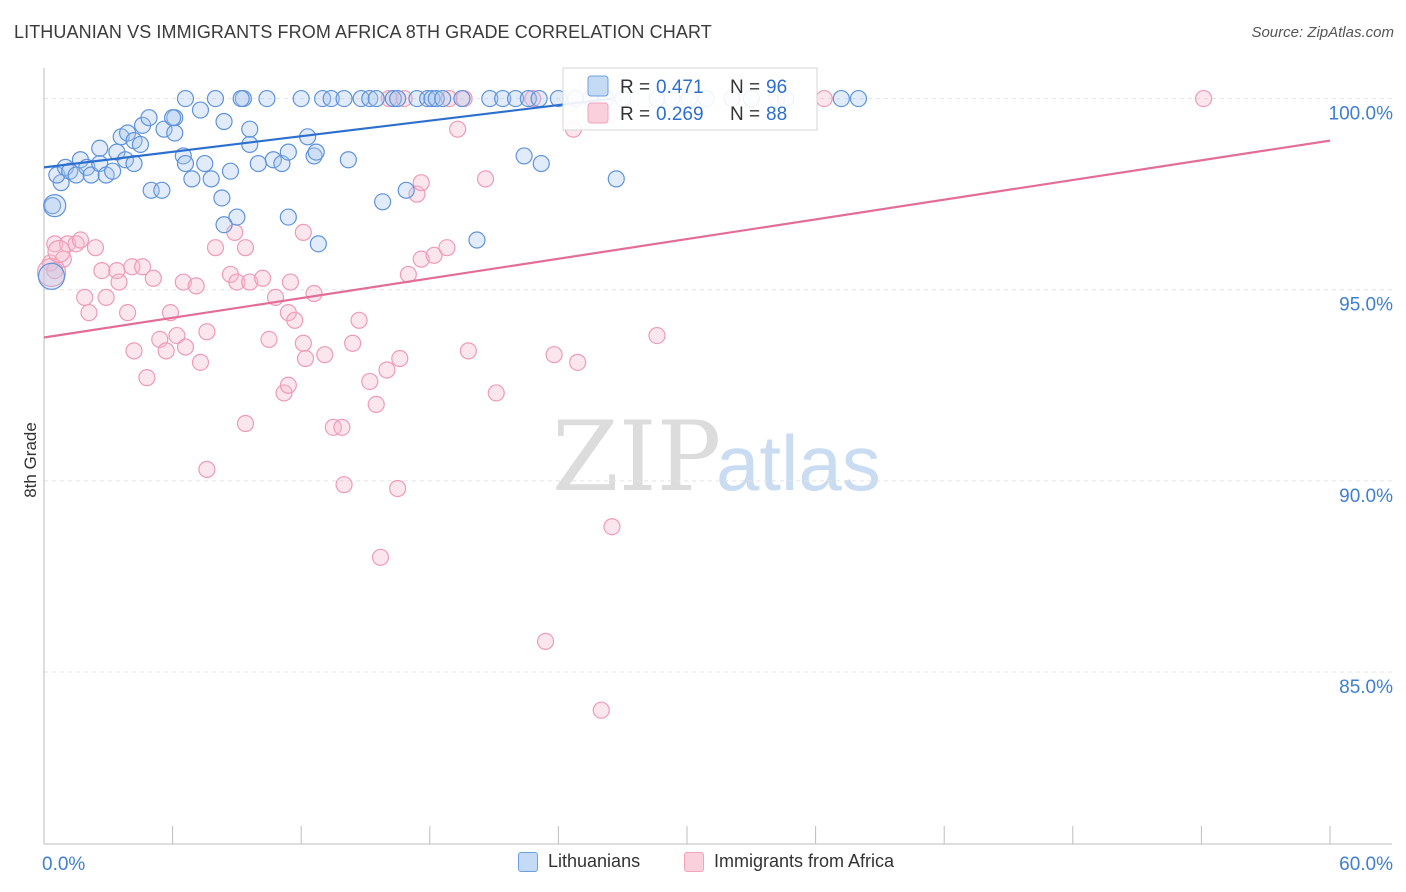  I want to click on watermark: ZIP atlas, so click(716, 457).